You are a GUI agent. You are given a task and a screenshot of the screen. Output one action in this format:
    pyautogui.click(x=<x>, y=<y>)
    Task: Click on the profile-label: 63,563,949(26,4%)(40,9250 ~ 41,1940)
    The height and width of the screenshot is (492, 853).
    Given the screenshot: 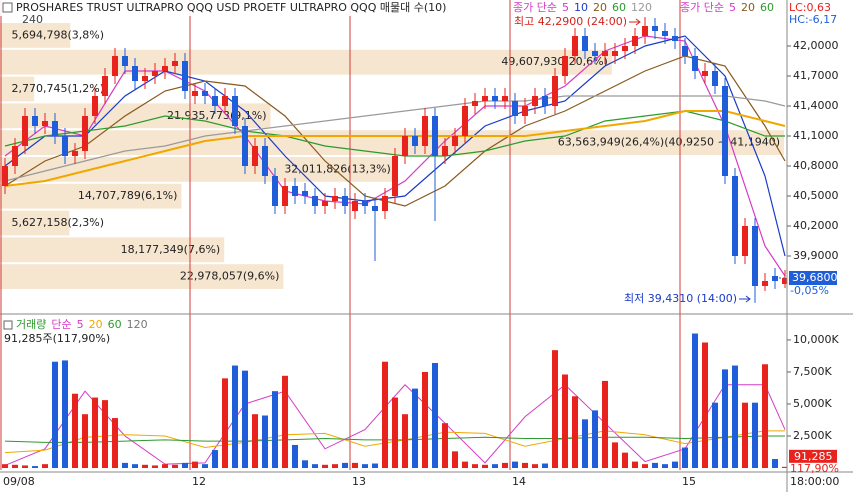 What is the action you would take?
    pyautogui.click(x=669, y=142)
    